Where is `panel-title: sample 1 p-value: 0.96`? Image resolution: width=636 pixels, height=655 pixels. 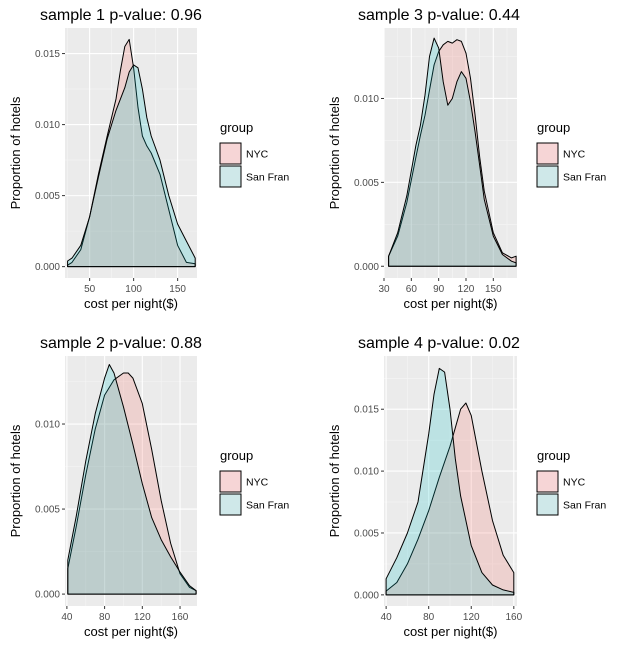 panel-title: sample 1 p-value: 0.96 is located at coordinates (121, 15).